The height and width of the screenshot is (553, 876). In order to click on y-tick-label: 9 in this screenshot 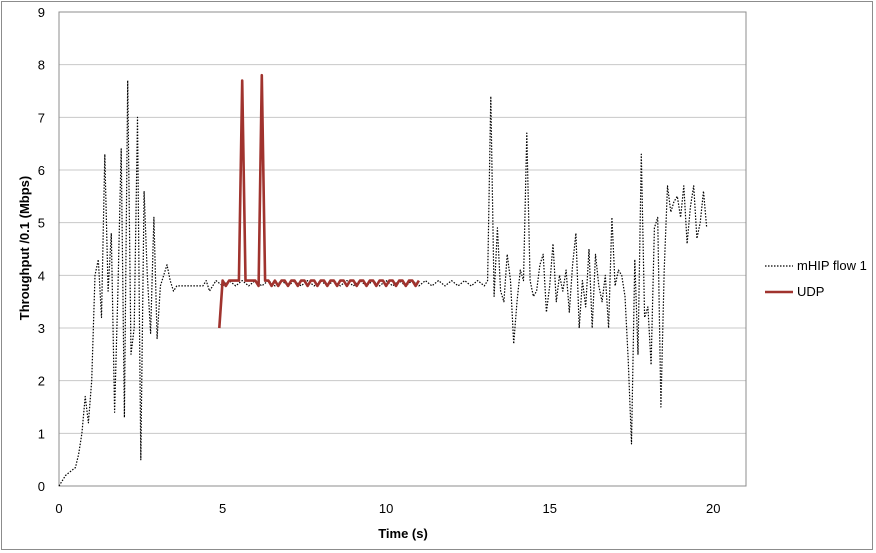, I will do `click(41, 12)`.